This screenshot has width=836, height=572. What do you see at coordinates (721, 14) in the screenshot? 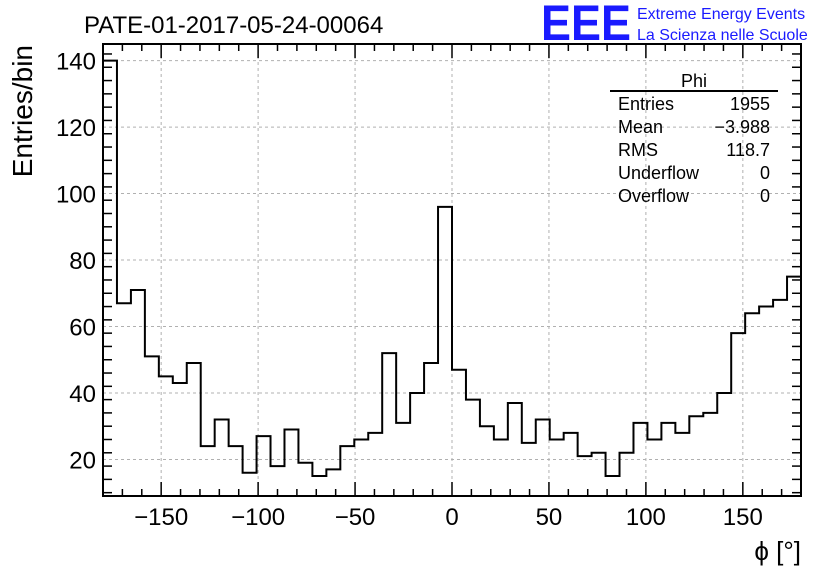
I see `eee-logo-line1: Extreme Energy Events` at bounding box center [721, 14].